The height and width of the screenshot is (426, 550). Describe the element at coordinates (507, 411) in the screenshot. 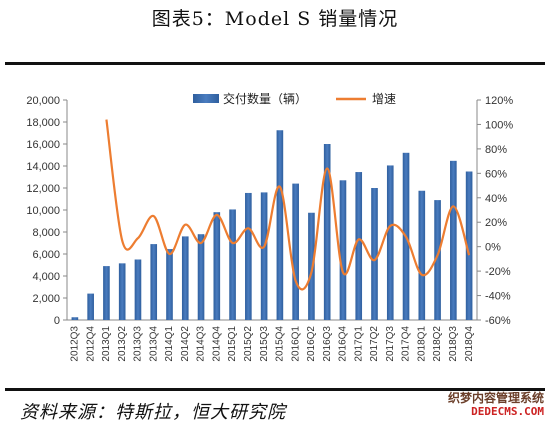

I see `watermark-url: DEDECMS.COM` at that location.